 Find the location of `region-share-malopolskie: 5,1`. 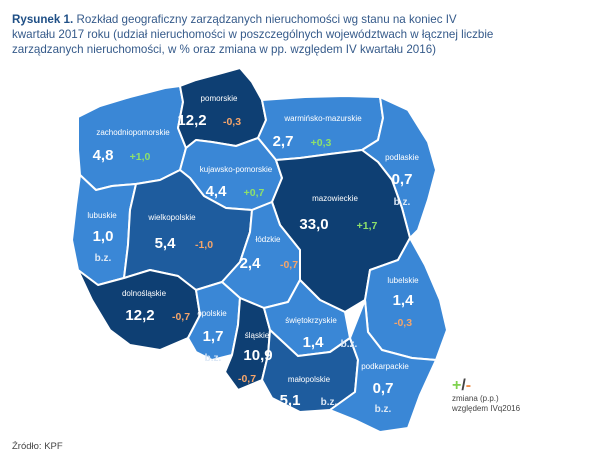

region-share-malopolskie: 5,1 is located at coordinates (290, 400).